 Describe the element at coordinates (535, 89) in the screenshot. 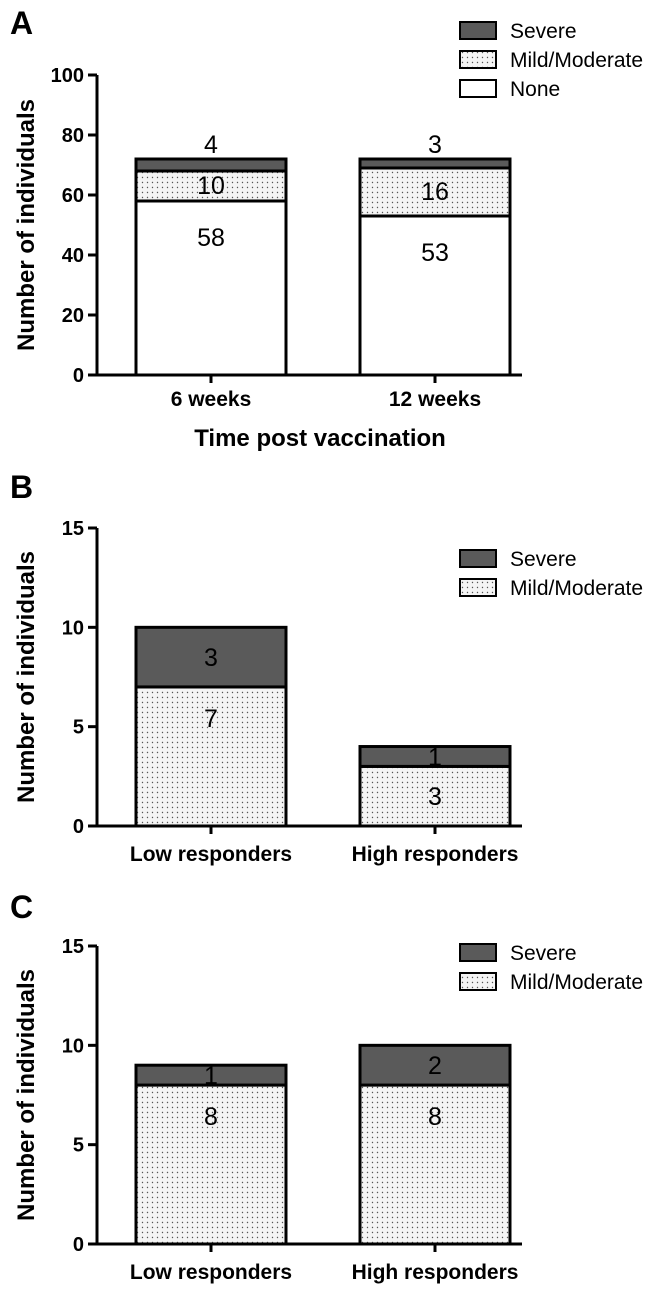

I see `legend-label: None` at that location.